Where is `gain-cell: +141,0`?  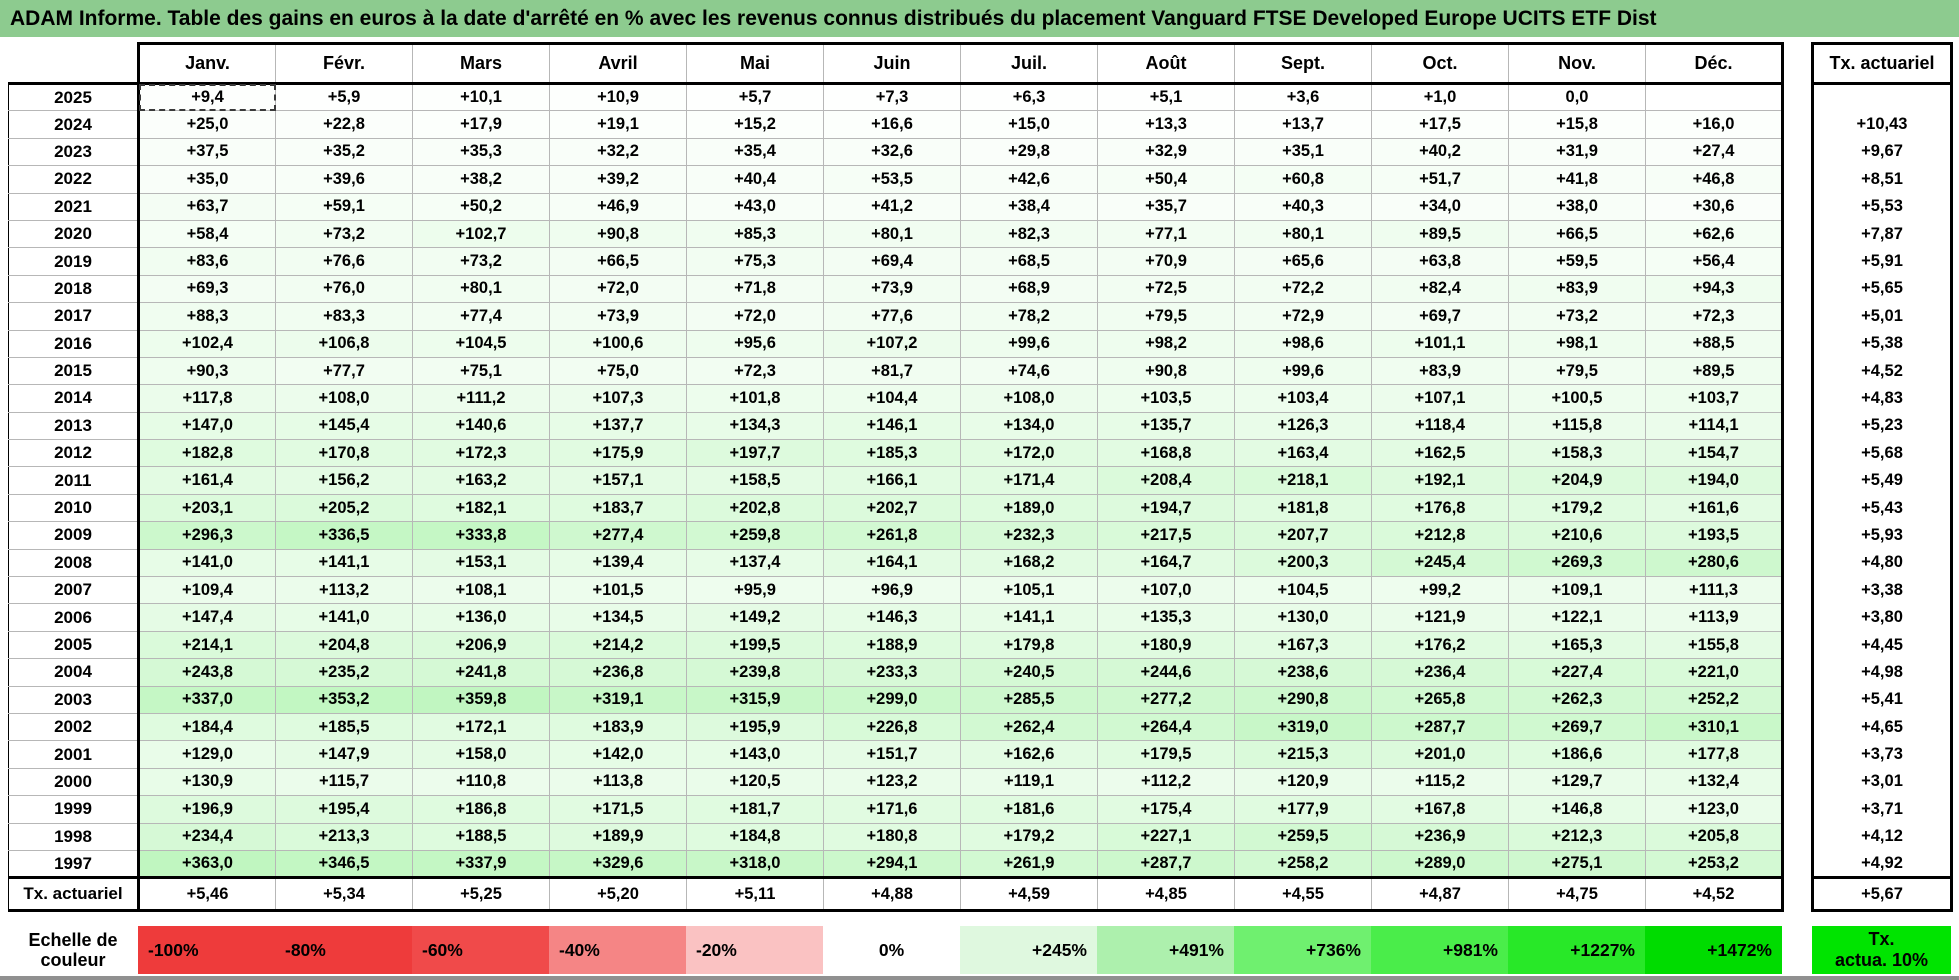 gain-cell: +141,0 is located at coordinates (344, 617).